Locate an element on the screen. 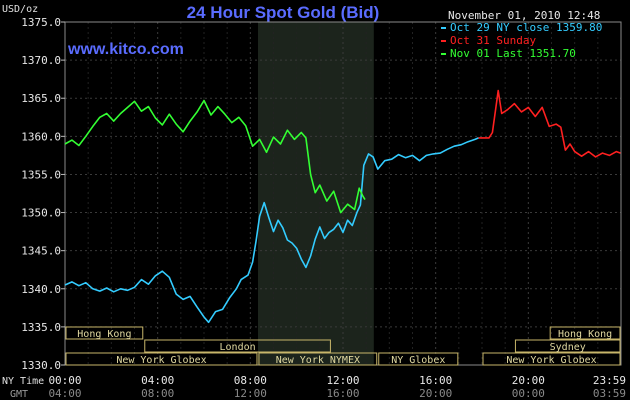 The image size is (630, 400). x-tick-label-gmt: 03:59 is located at coordinates (609, 393).